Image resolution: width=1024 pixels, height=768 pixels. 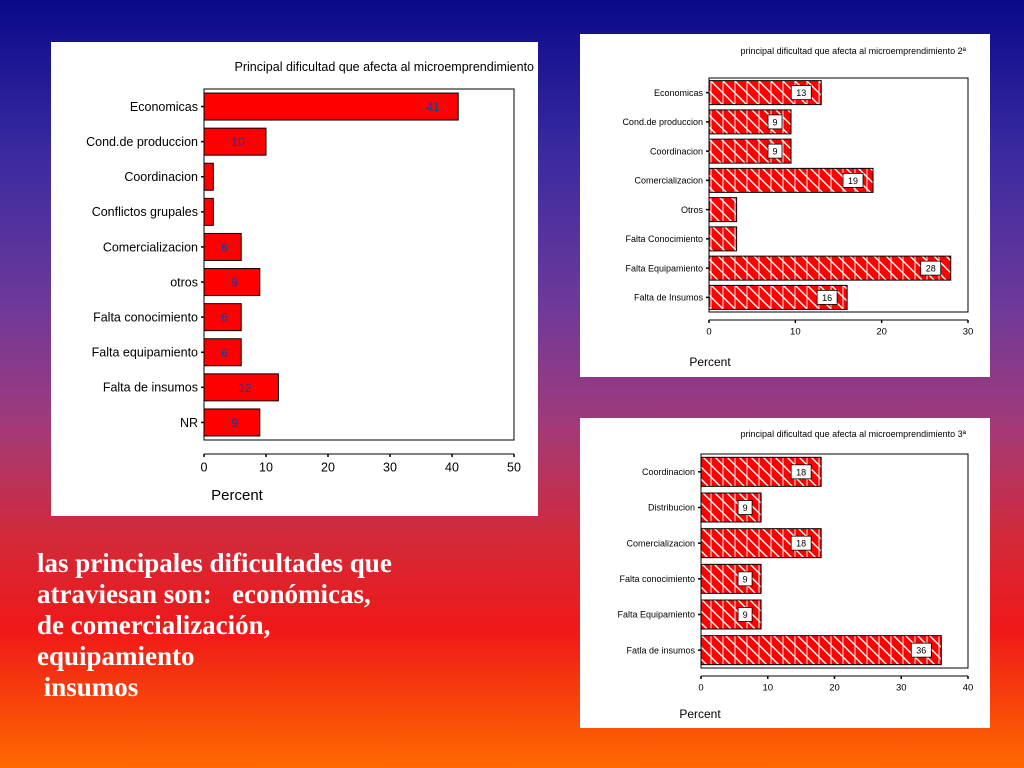 I want to click on category-label: NR, so click(x=189, y=423).